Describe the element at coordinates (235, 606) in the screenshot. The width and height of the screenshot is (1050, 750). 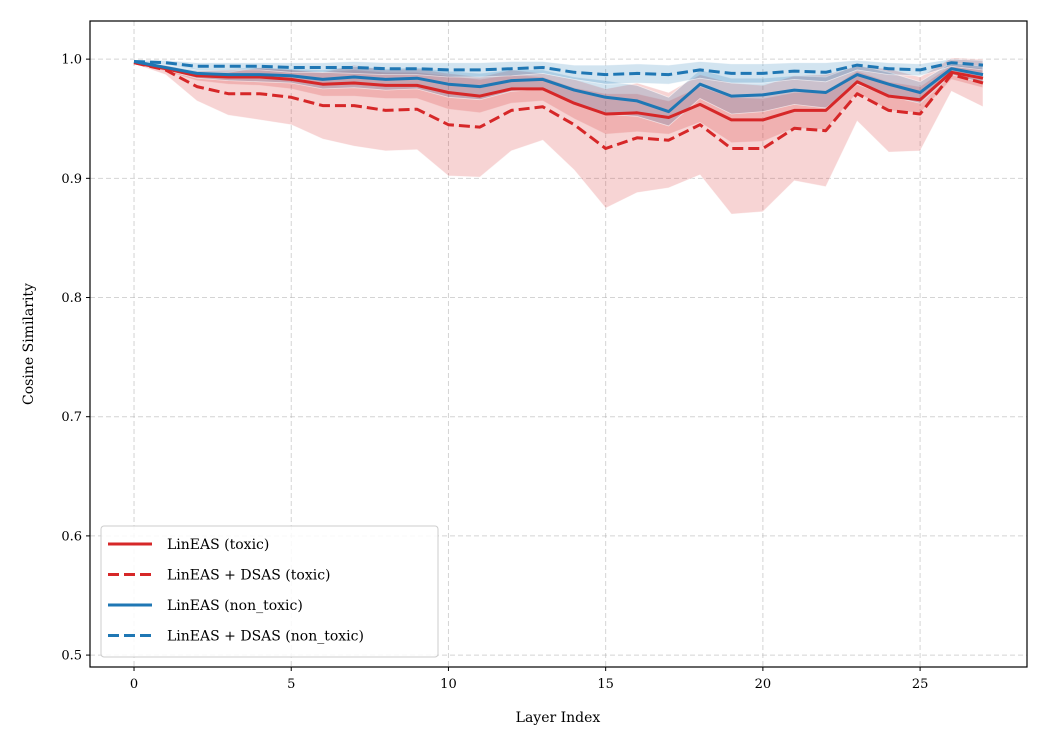
I see `legend-label-2: LinEAS (non_toxic)` at that location.